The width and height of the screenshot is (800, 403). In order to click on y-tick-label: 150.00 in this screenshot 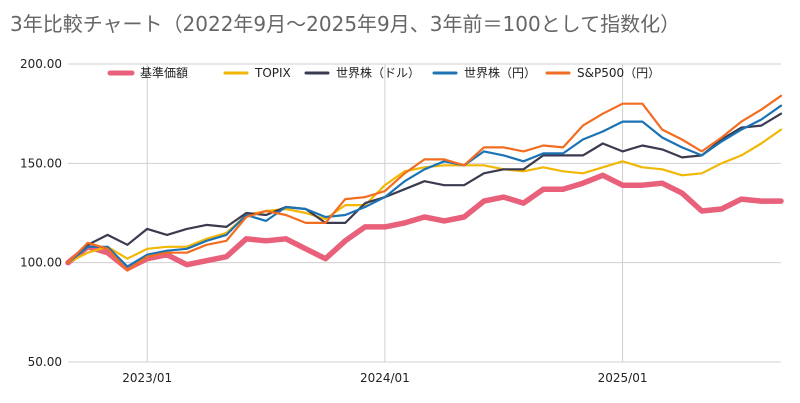, I will do `click(41, 163)`.